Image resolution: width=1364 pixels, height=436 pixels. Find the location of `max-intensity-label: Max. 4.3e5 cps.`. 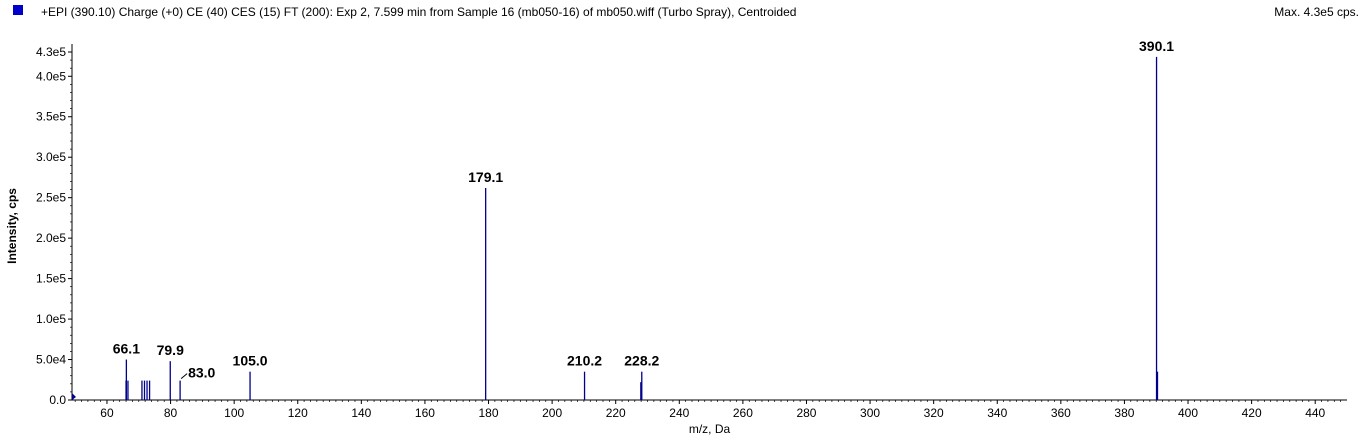

max-intensity-label: Max. 4.3e5 cps. is located at coordinates (1316, 12).